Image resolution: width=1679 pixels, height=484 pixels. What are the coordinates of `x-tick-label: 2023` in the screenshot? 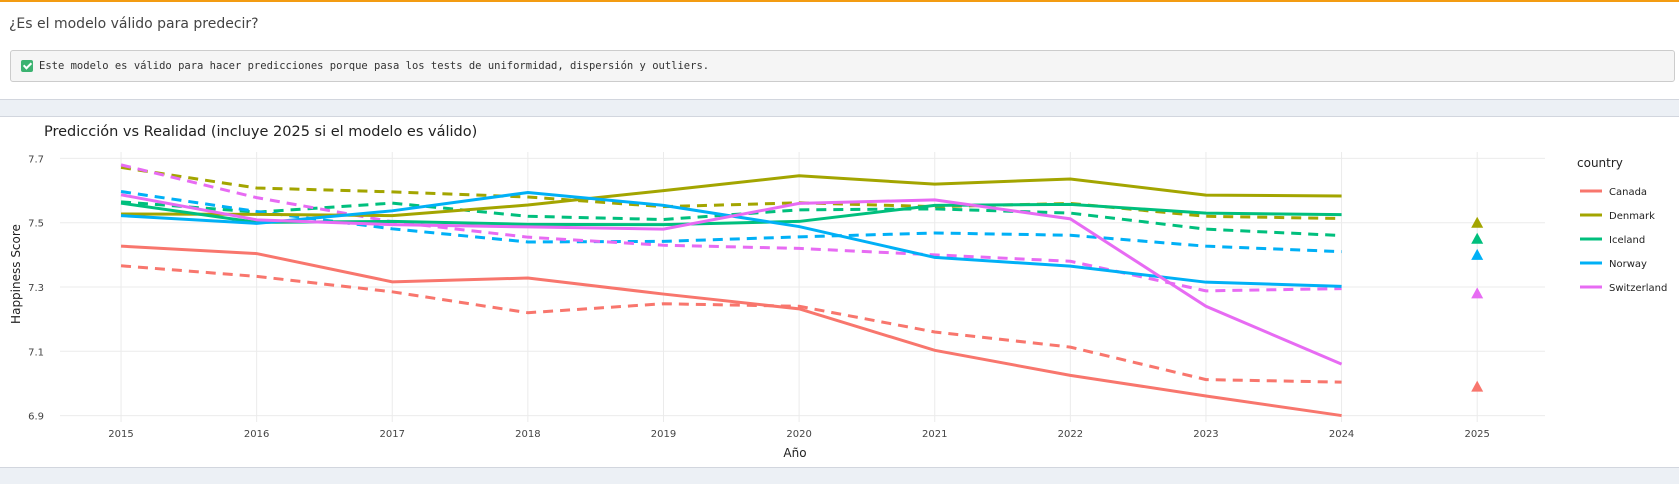 It's located at (1205, 434).